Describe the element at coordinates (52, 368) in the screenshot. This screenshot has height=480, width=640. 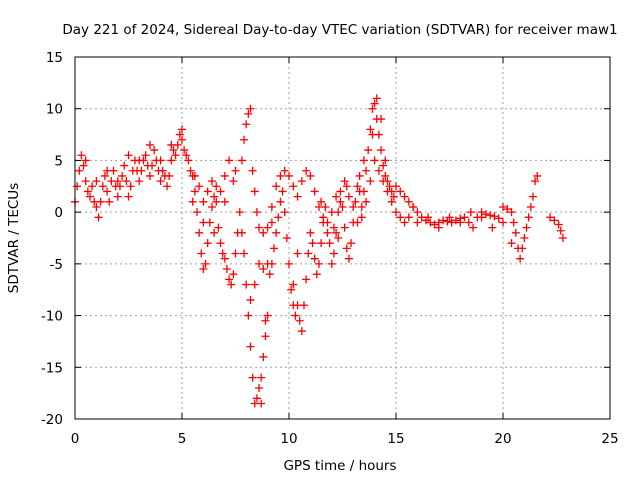
I see `y-tick-label: -15` at that location.